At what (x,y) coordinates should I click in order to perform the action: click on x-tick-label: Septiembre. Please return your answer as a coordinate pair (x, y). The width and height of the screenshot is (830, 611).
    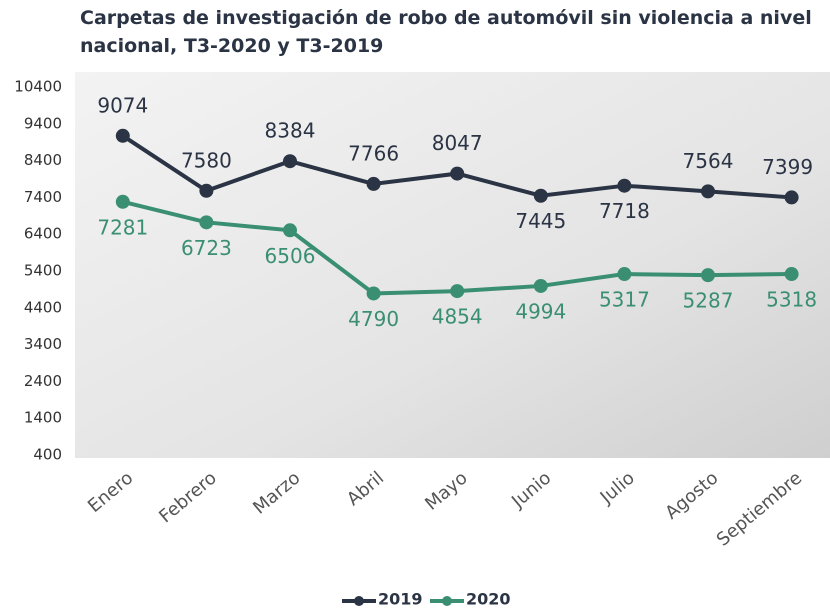
    Looking at the image, I should click on (759, 509).